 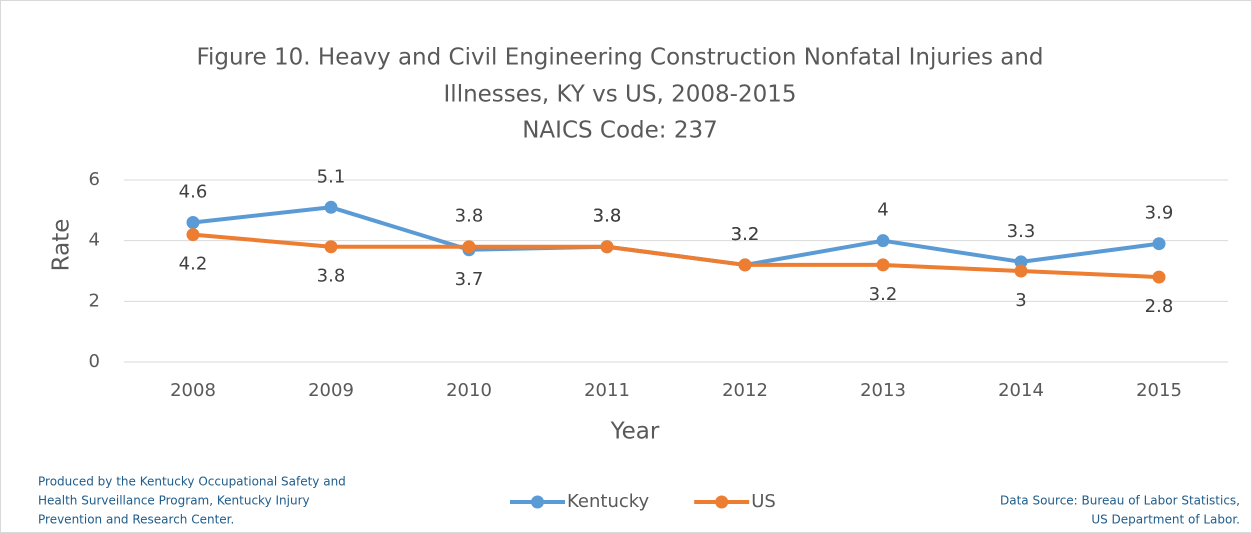 I want to click on y-tick-label: 6, so click(x=94, y=179).